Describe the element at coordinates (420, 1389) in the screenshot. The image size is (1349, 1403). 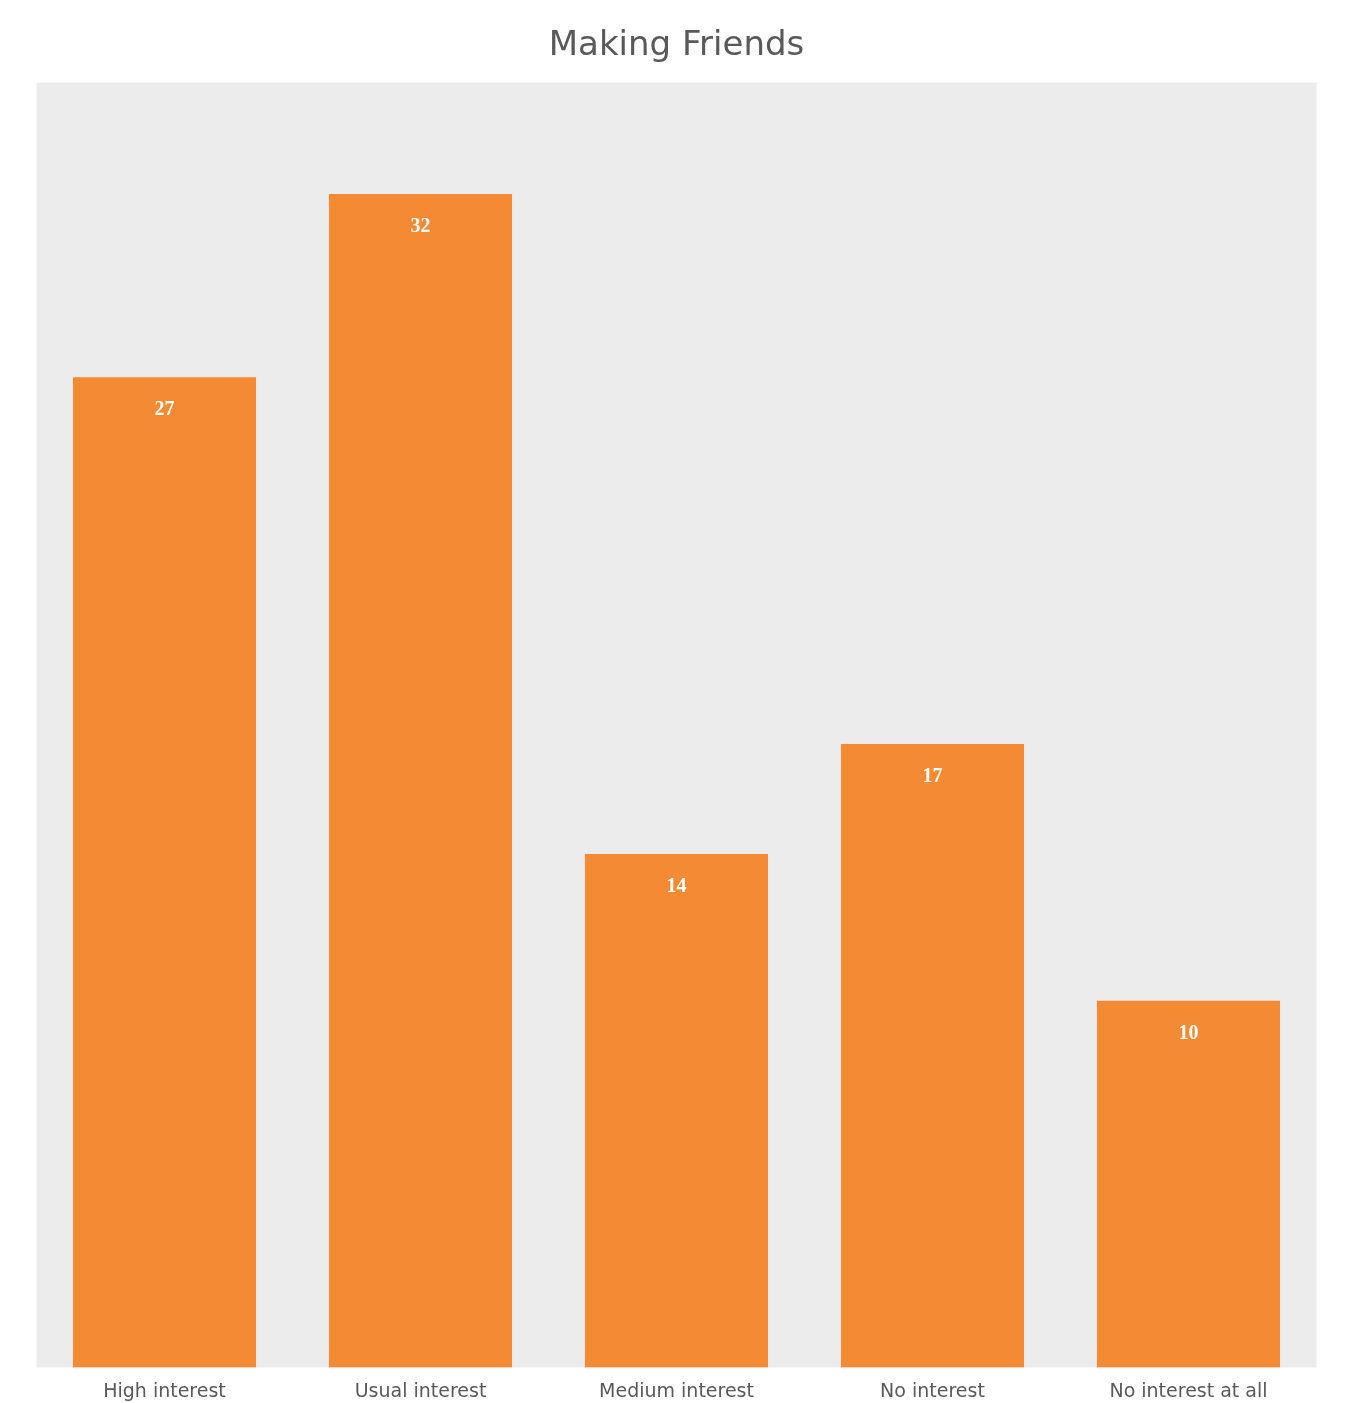
I see `x-tick-label: Usual interest` at that location.